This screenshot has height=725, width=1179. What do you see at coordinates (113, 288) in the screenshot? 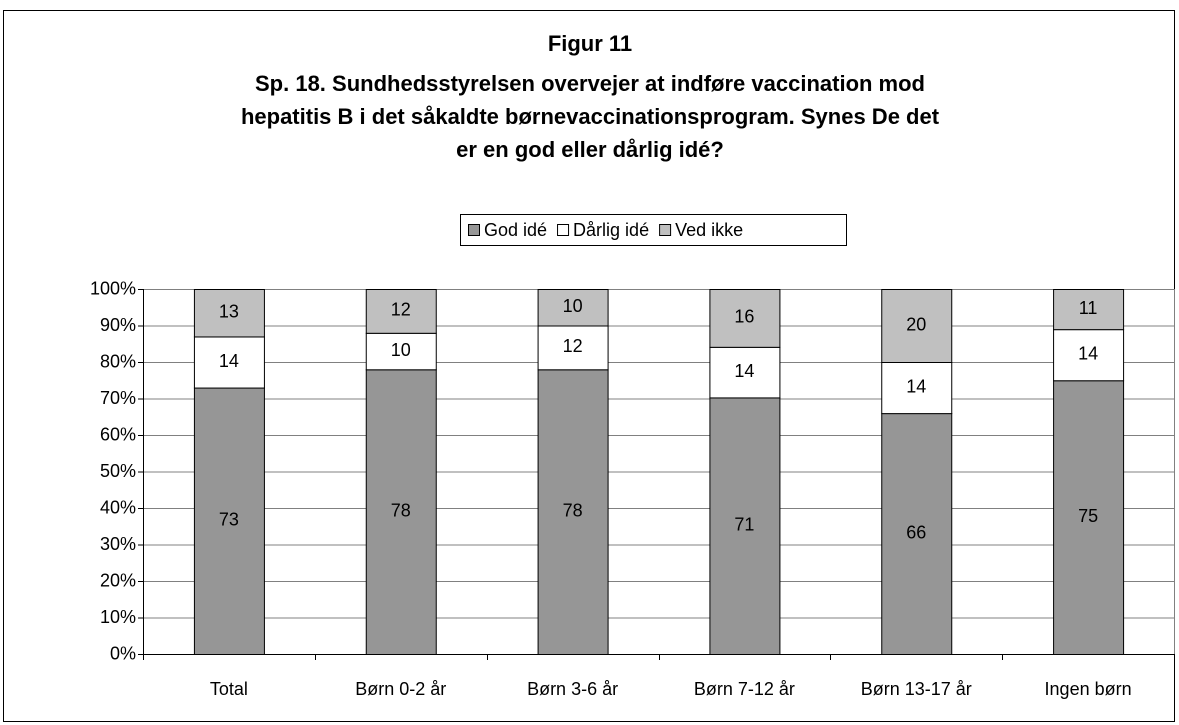
I see `y-tick-label: 100%` at bounding box center [113, 288].